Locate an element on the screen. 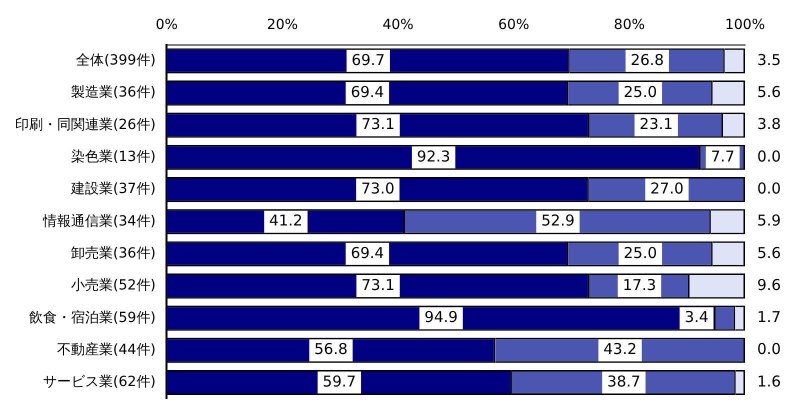  data-label: 92.3 is located at coordinates (433, 156).